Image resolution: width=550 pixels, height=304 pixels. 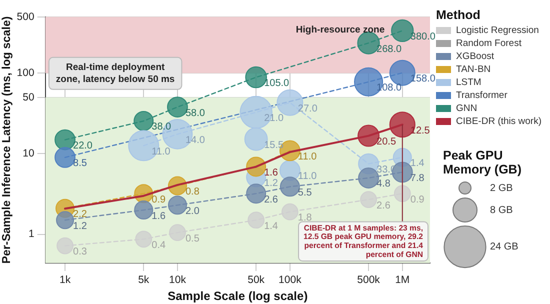 I want to click on y-tick-label: 10, so click(x=28, y=154).